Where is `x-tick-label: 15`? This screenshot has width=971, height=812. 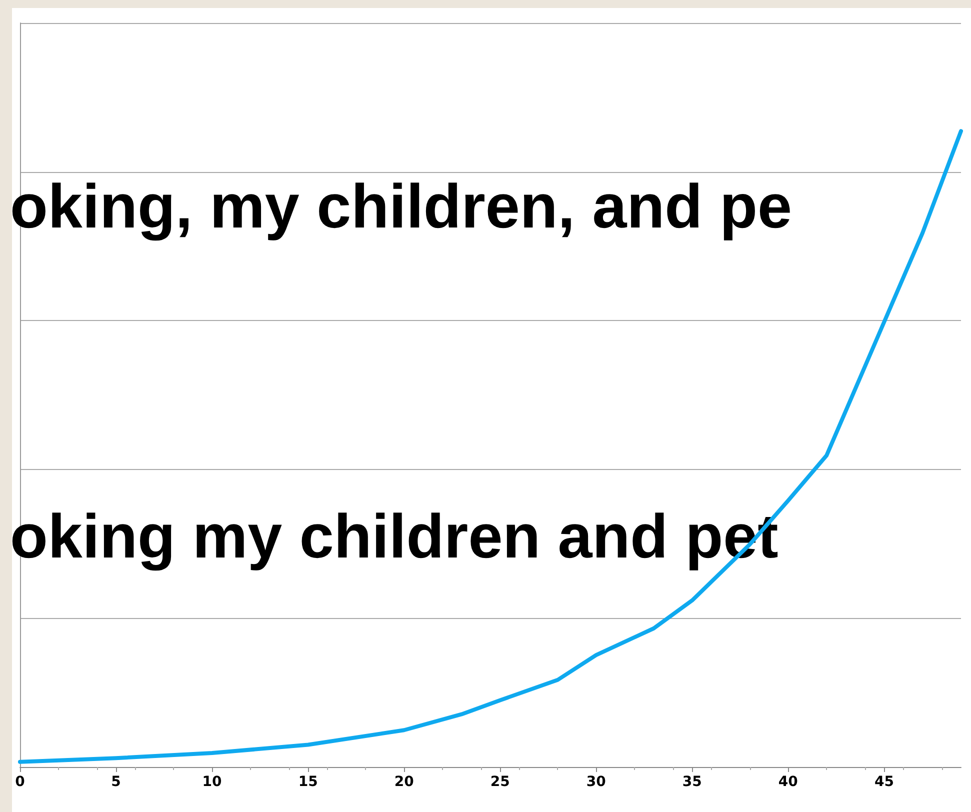 x-tick-label: 15 is located at coordinates (308, 782).